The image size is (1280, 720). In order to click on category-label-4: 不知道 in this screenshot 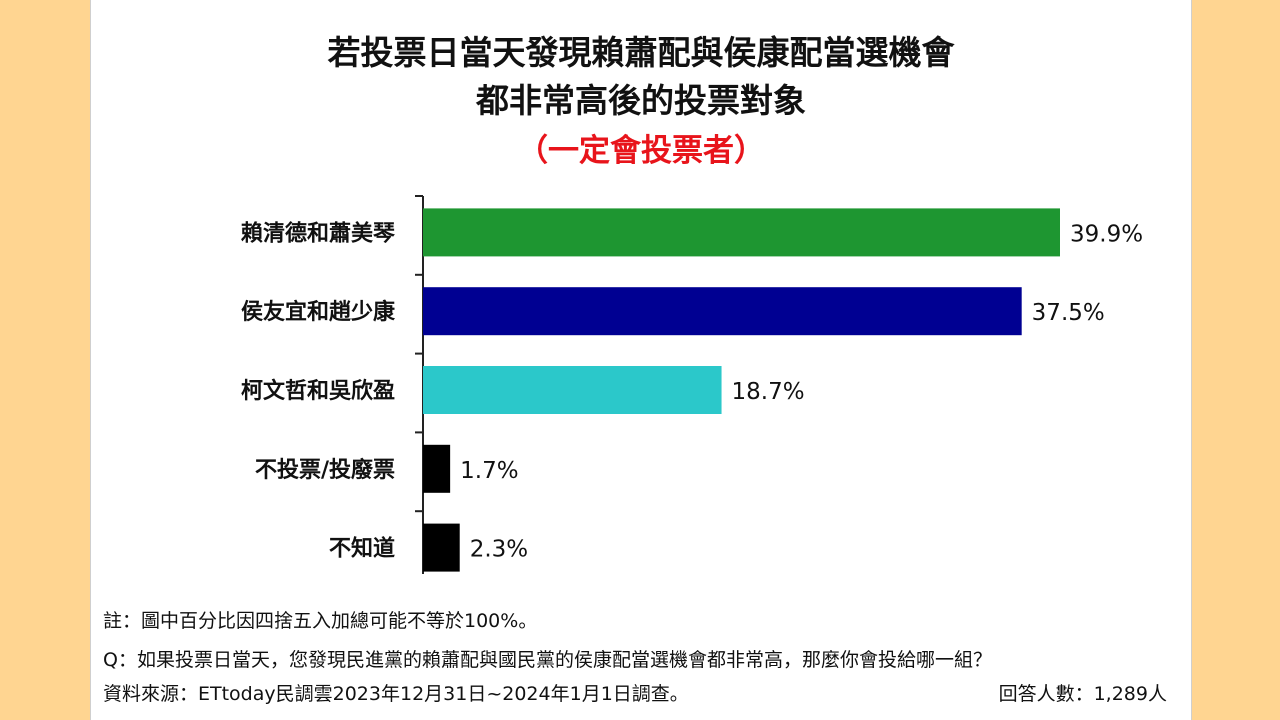, I will do `click(362, 549)`.